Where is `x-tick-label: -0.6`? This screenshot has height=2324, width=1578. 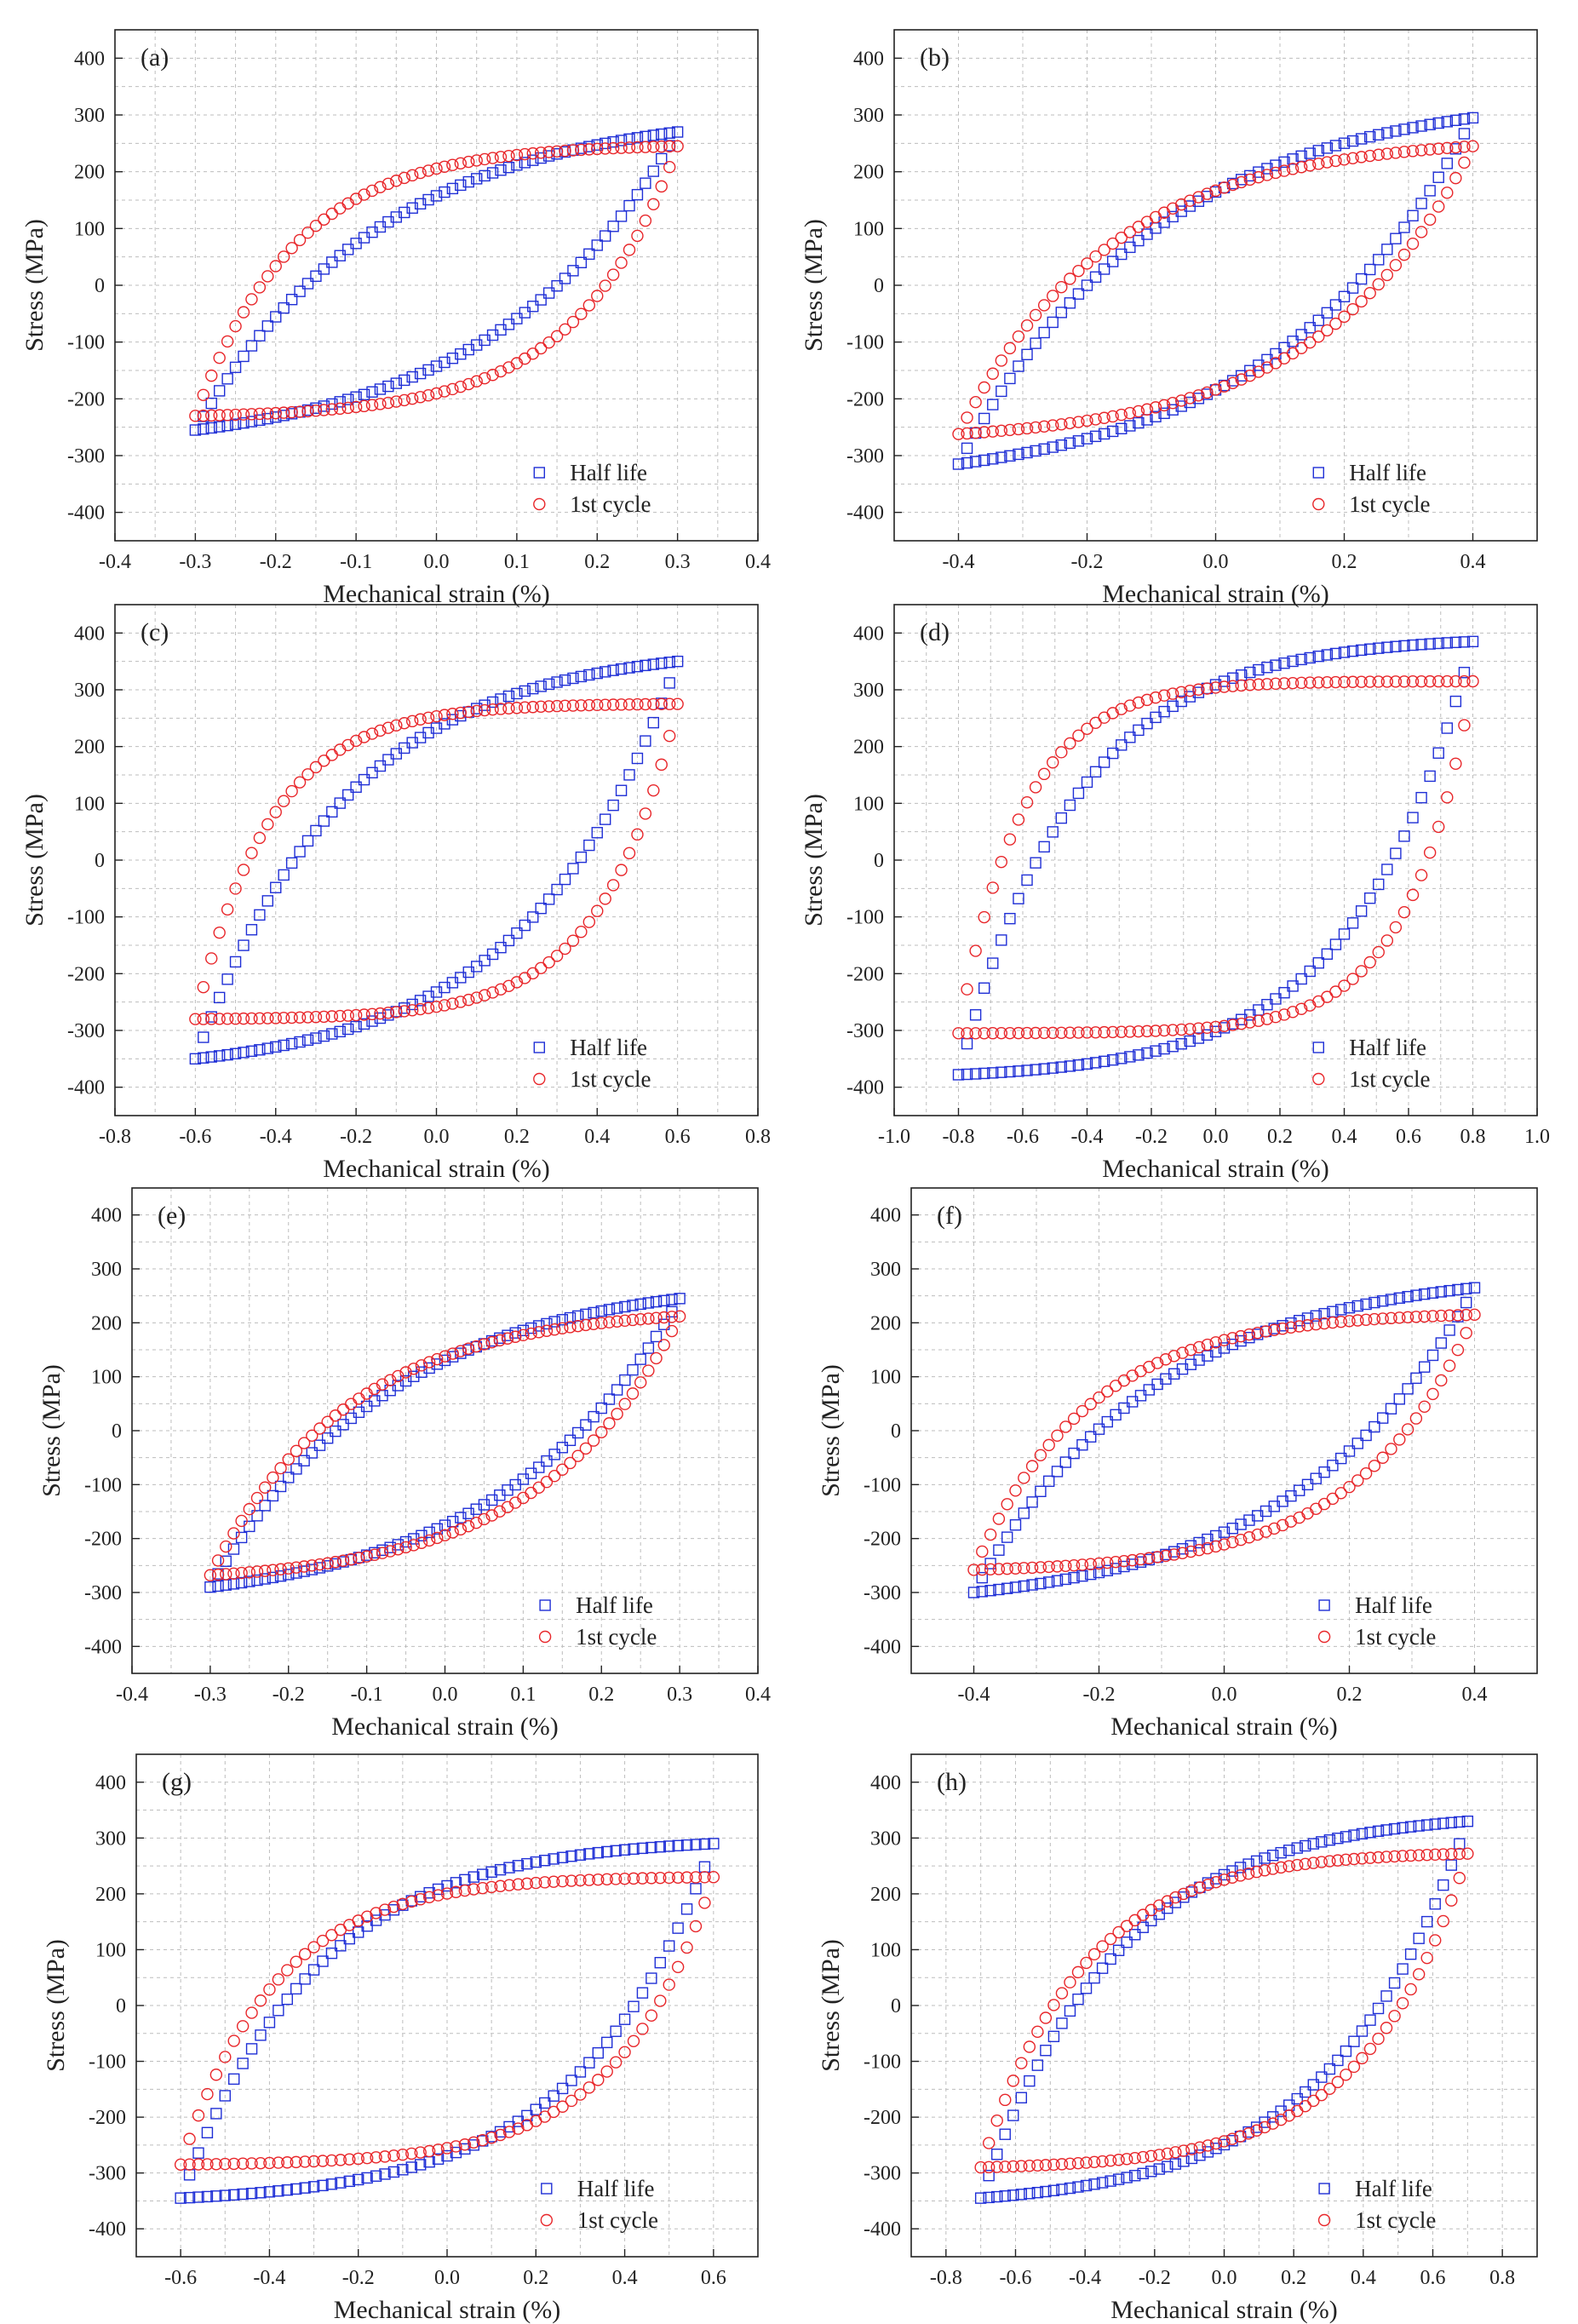
x-tick-label: -0.6 is located at coordinates (1023, 1137).